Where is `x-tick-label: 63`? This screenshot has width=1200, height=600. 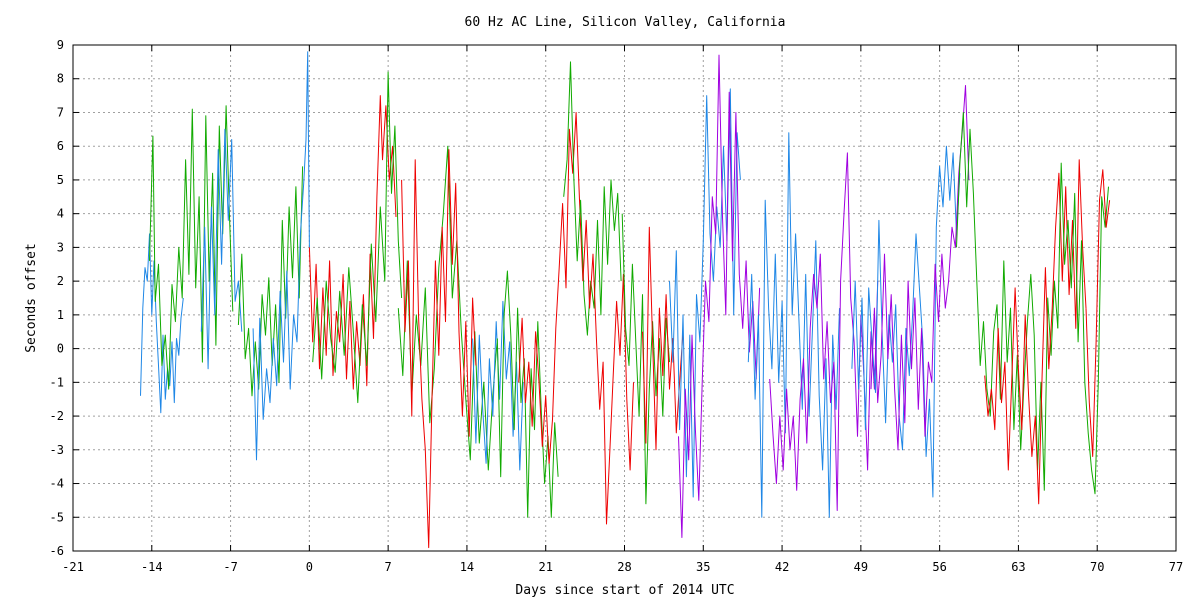 x-tick-label: 63 is located at coordinates (1018, 567).